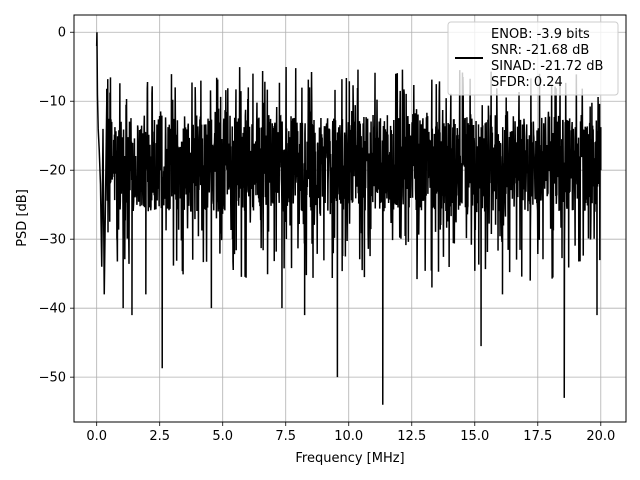 Image resolution: width=640 pixels, height=480 pixels. Describe the element at coordinates (537, 436) in the screenshot. I see `x-tick-label: 17.5` at that location.